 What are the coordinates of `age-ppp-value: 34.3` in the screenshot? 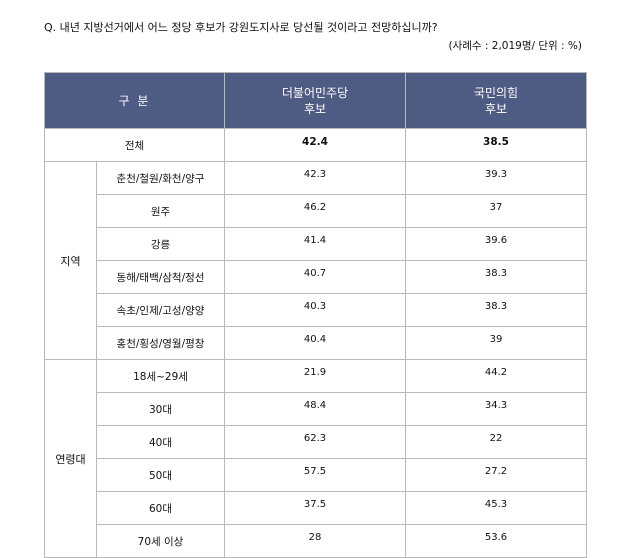 It's located at (496, 409).